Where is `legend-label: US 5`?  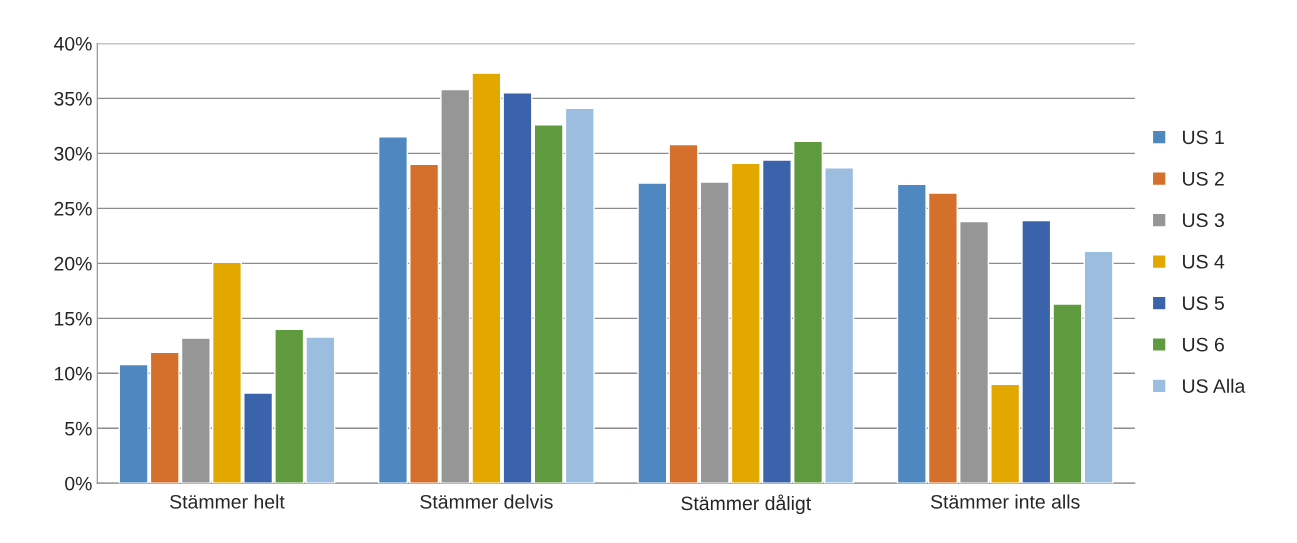
legend-label: US 5 is located at coordinates (1203, 303).